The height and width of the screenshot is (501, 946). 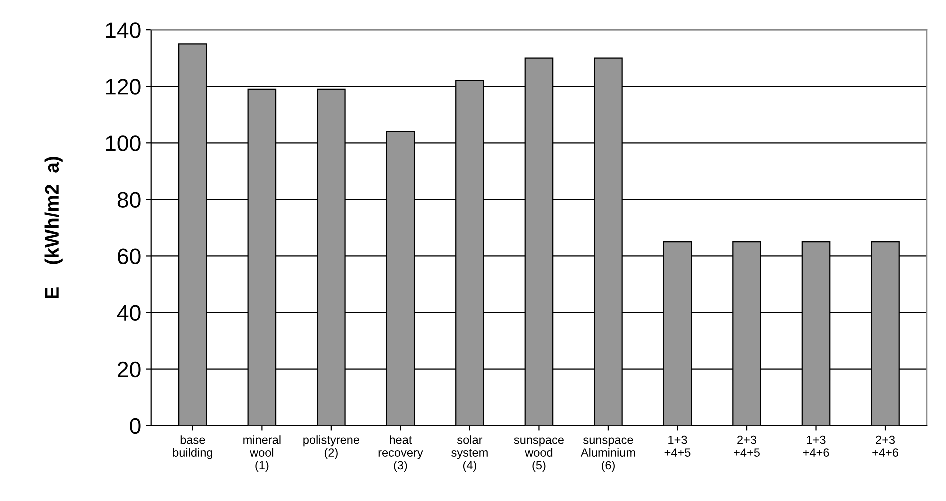 What do you see at coordinates (123, 144) in the screenshot?
I see `y-tick-label: 100` at bounding box center [123, 144].